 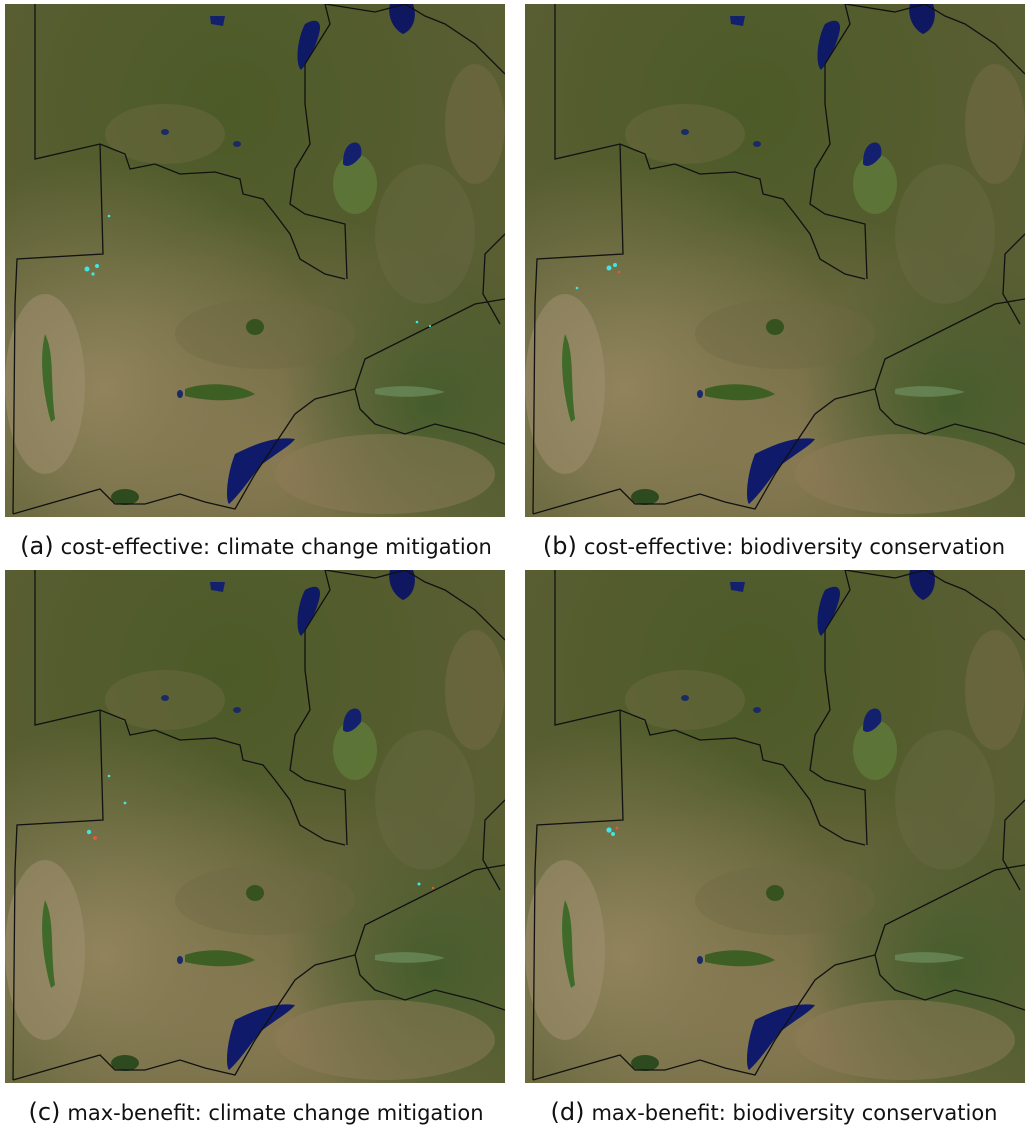 I want to click on caption-tag: (b), so click(x=559, y=546).